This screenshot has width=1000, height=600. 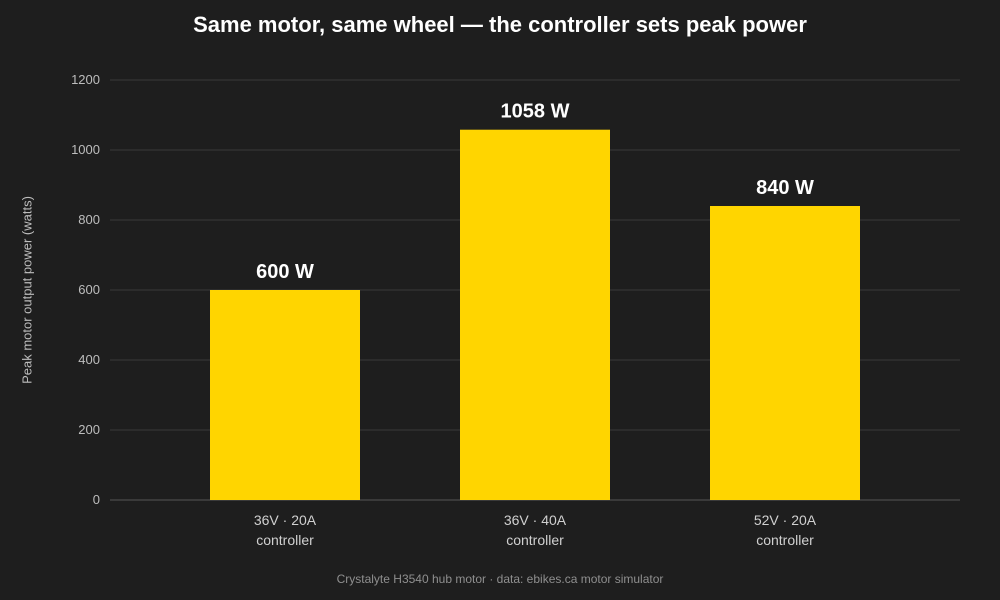 I want to click on category-label-1-line-2: controller, so click(x=285, y=540).